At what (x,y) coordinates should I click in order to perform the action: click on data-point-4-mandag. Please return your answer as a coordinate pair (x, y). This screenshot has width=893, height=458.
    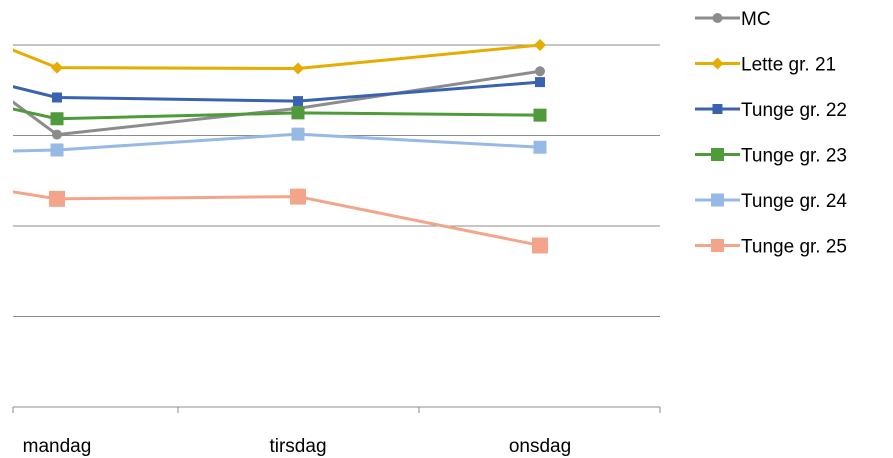
    Looking at the image, I should click on (57, 150).